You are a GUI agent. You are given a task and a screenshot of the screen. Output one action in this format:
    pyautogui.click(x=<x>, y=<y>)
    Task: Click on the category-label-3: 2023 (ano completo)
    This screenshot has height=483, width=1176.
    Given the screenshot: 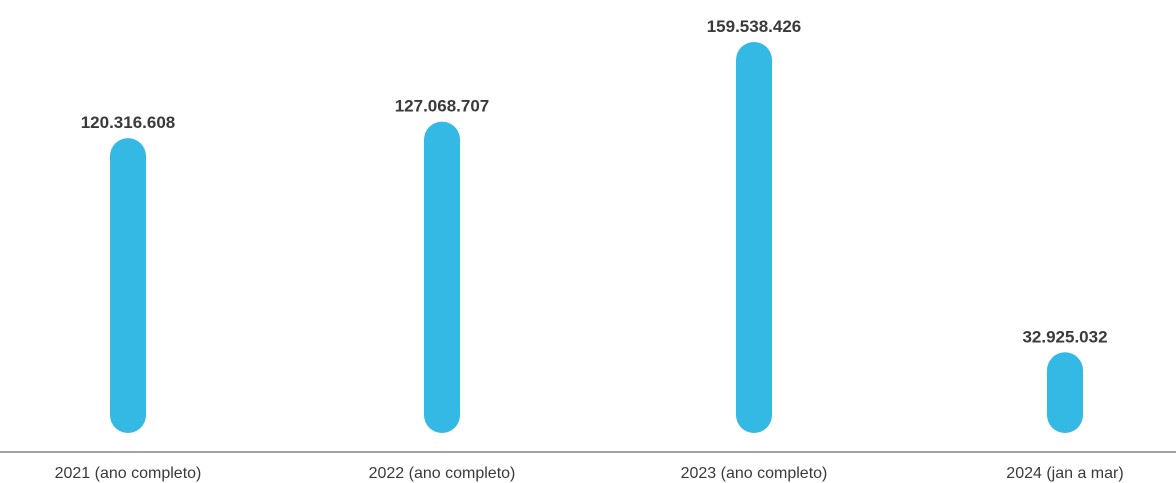 What is the action you would take?
    pyautogui.click(x=754, y=473)
    